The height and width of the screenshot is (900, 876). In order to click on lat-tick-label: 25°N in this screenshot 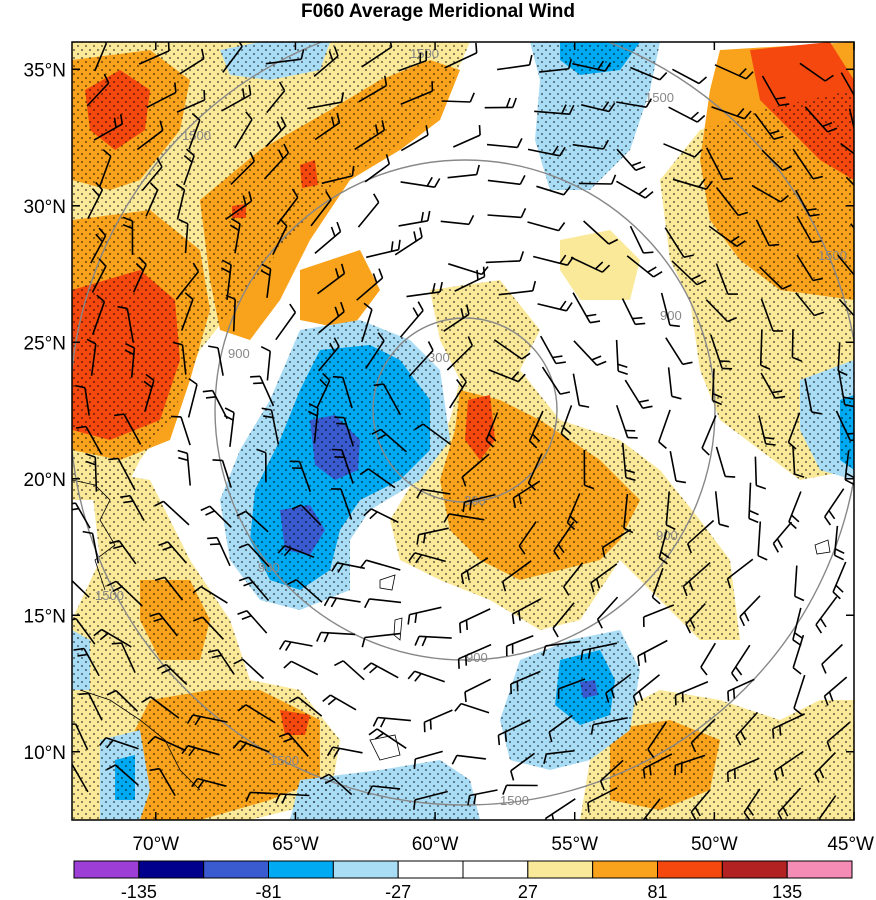, I will do `click(45, 343)`.